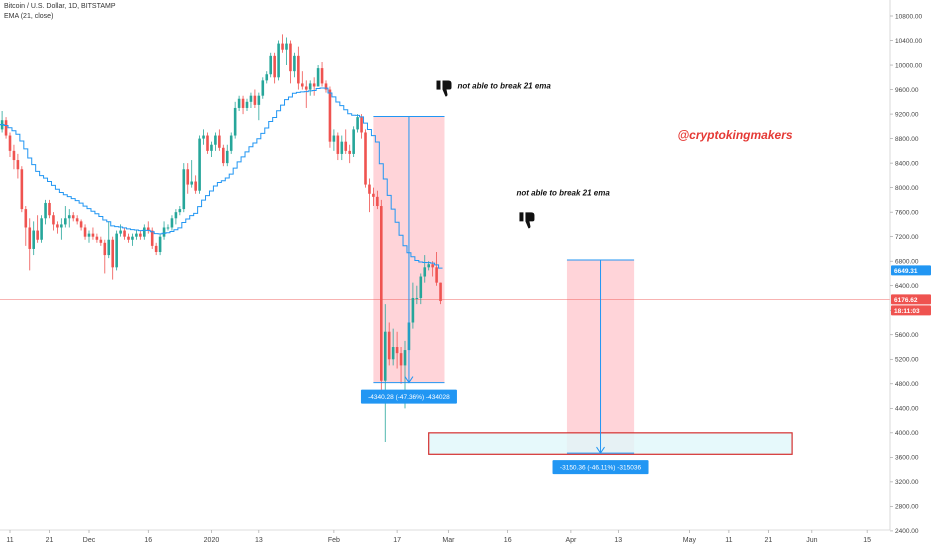 The width and height of the screenshot is (932, 550). What do you see at coordinates (907, 384) in the screenshot?
I see `y-tick-label: 4800.00` at bounding box center [907, 384].